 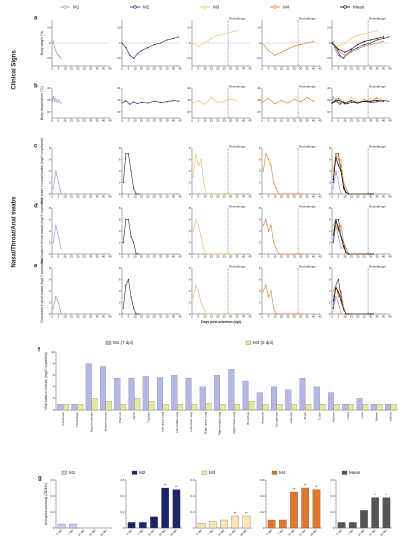 I want to click on x-tick-label: 28 dpi, so click(x=243, y=532).